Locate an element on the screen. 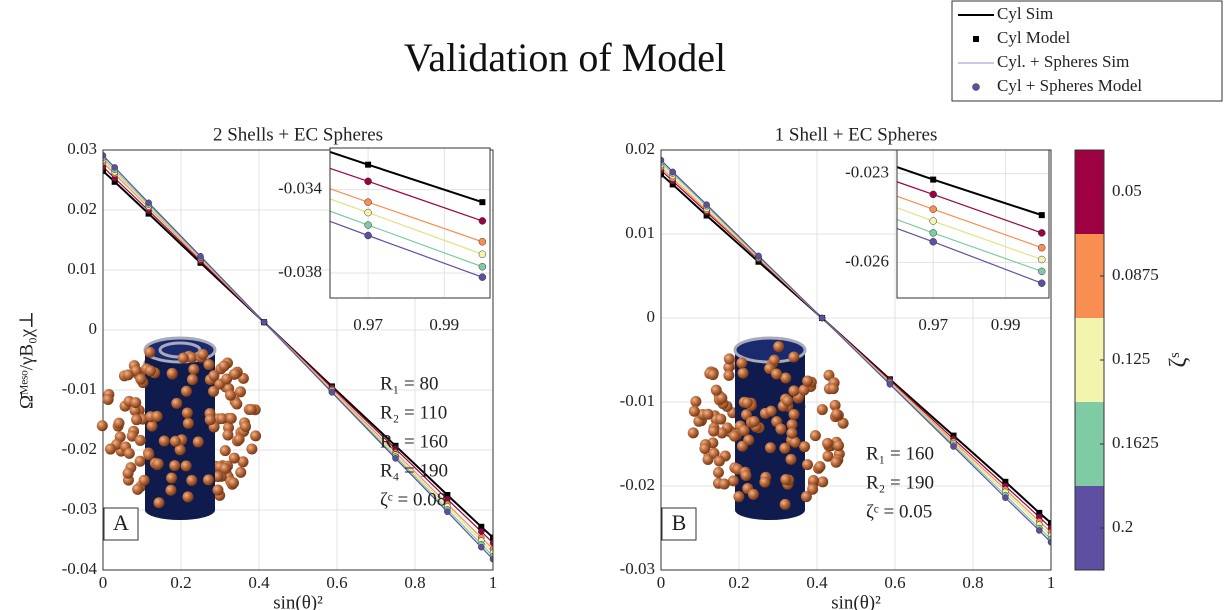 The image size is (1224, 610). inset-area is located at coordinates (973, 224).